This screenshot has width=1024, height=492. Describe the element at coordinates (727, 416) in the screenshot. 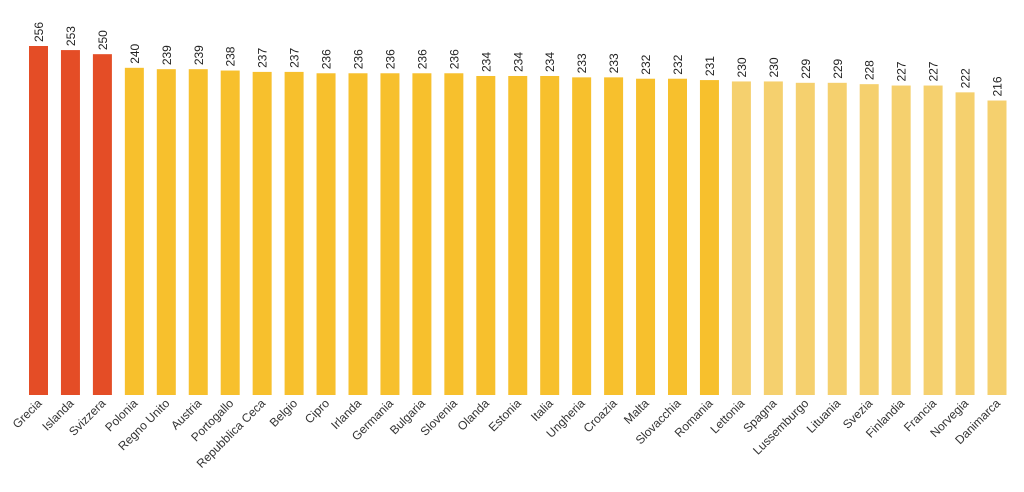

I see `category-label: Lettonia` at that location.